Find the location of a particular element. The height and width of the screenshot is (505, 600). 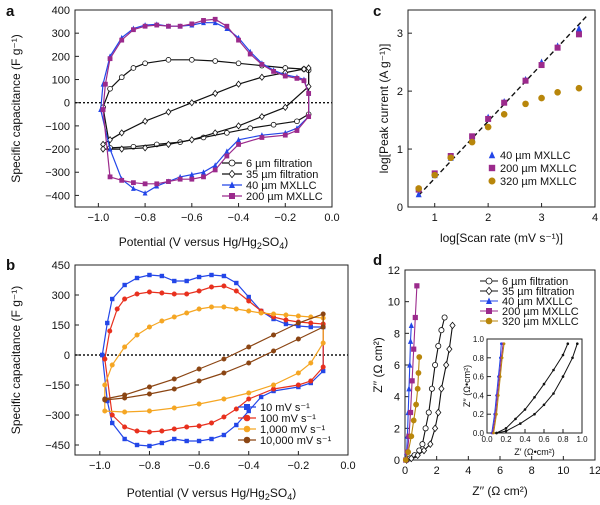

a-ytick-label: −100 is located at coordinates (57, 127).